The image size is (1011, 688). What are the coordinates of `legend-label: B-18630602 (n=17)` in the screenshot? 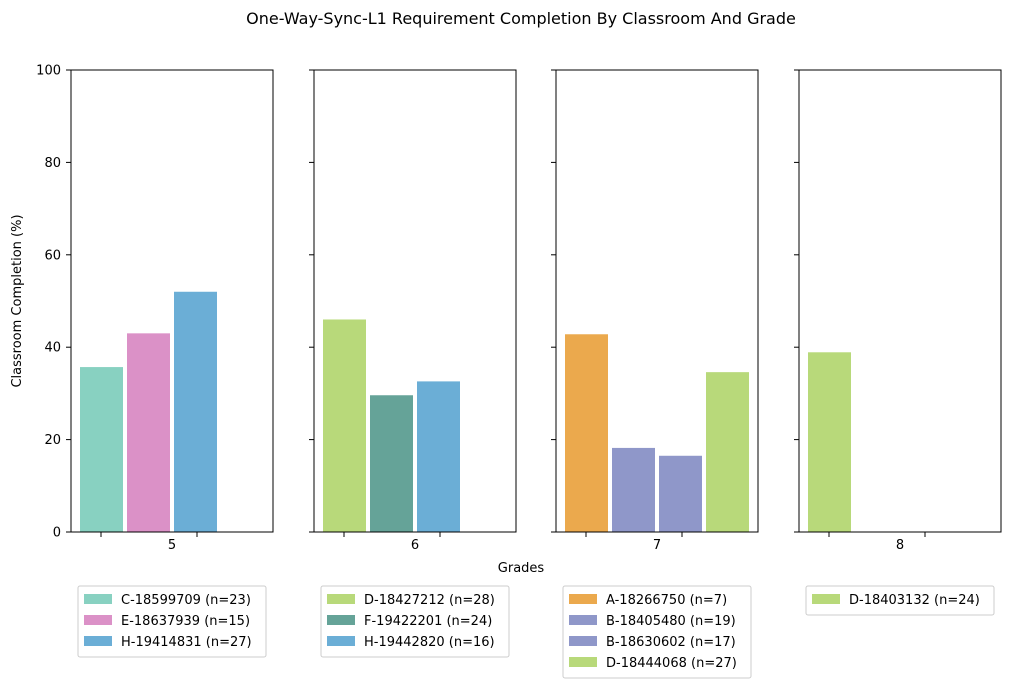 It's located at (671, 642).